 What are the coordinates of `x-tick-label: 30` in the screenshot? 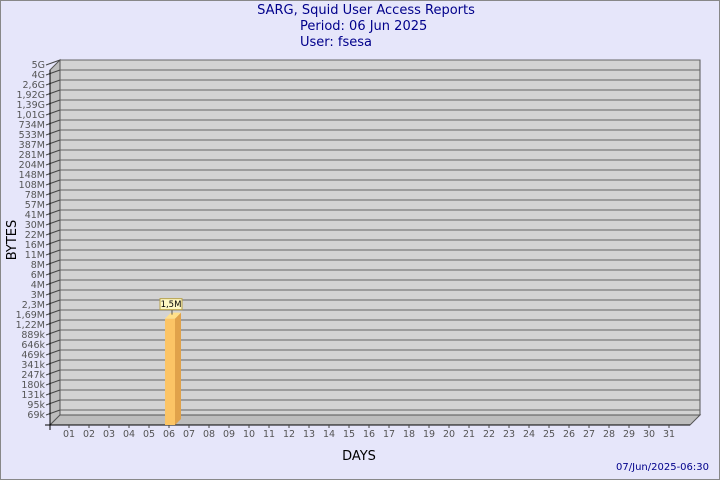 It's located at (649, 434).